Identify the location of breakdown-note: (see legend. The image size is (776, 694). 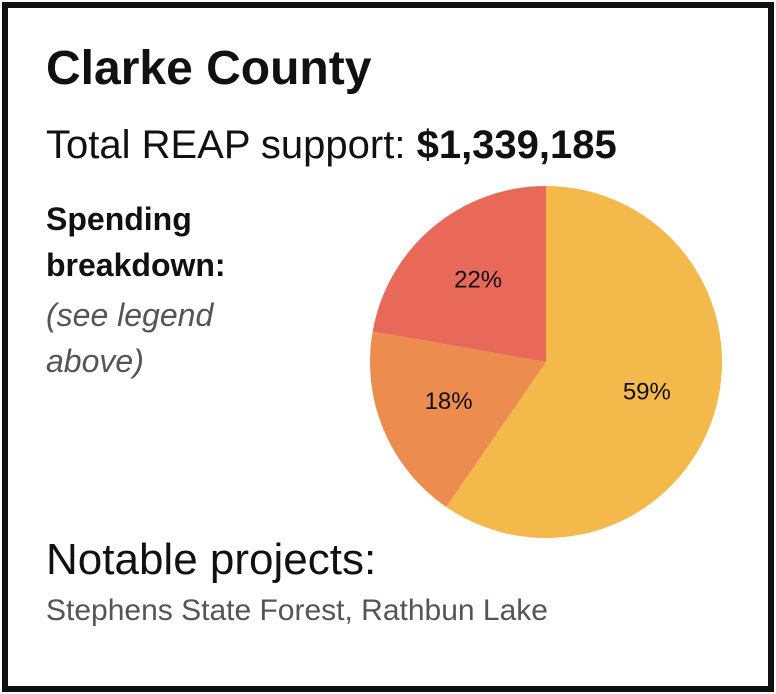
(130, 315).